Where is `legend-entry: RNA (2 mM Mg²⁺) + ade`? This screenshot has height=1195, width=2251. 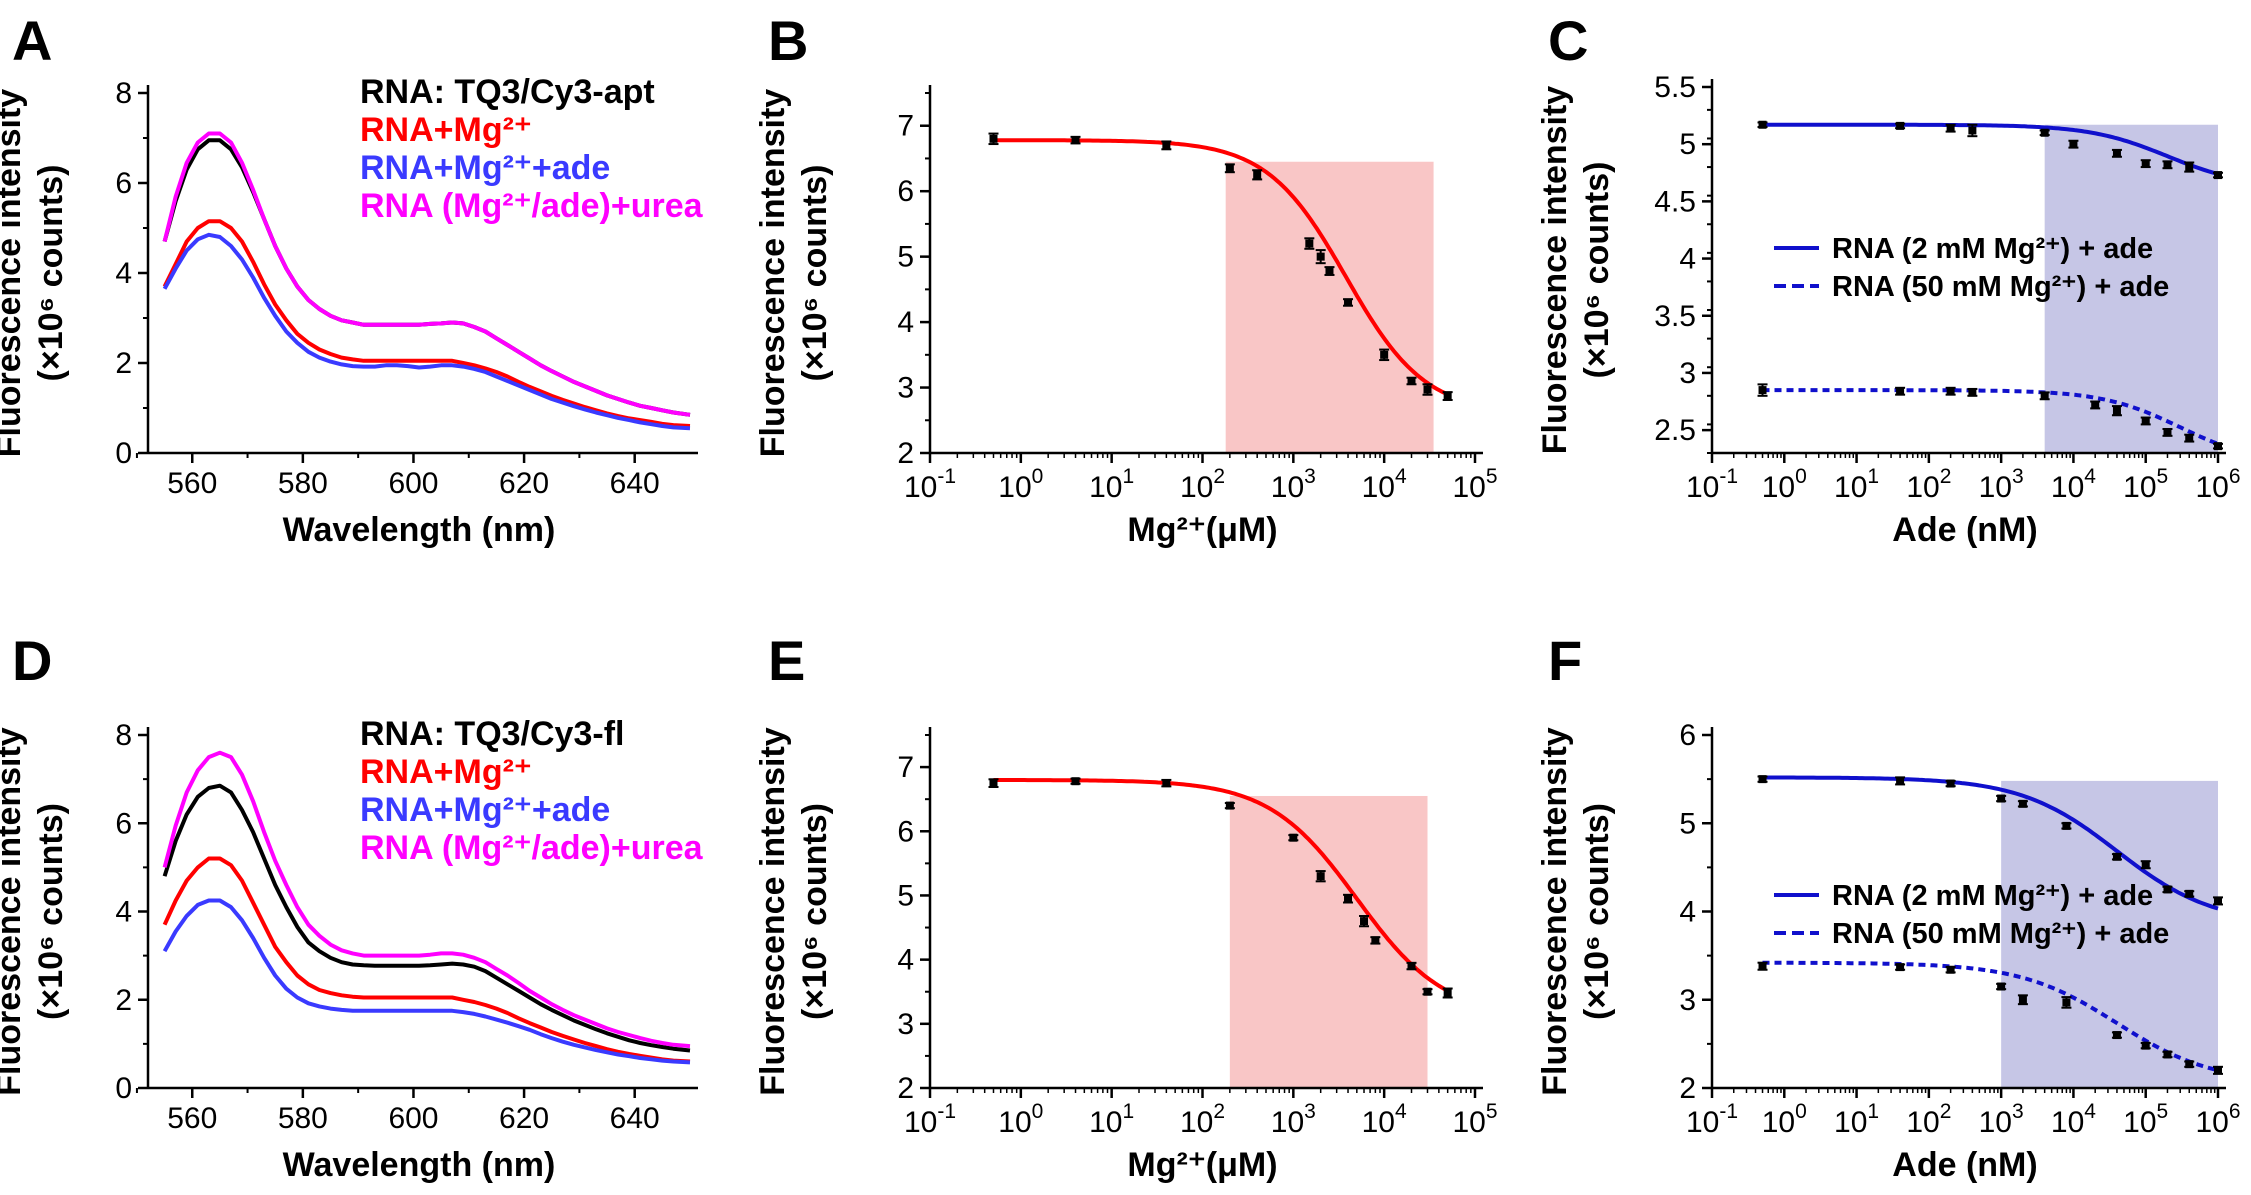 legend-entry: RNA (2 mM Mg²⁺) + ade is located at coordinates (1992, 896).